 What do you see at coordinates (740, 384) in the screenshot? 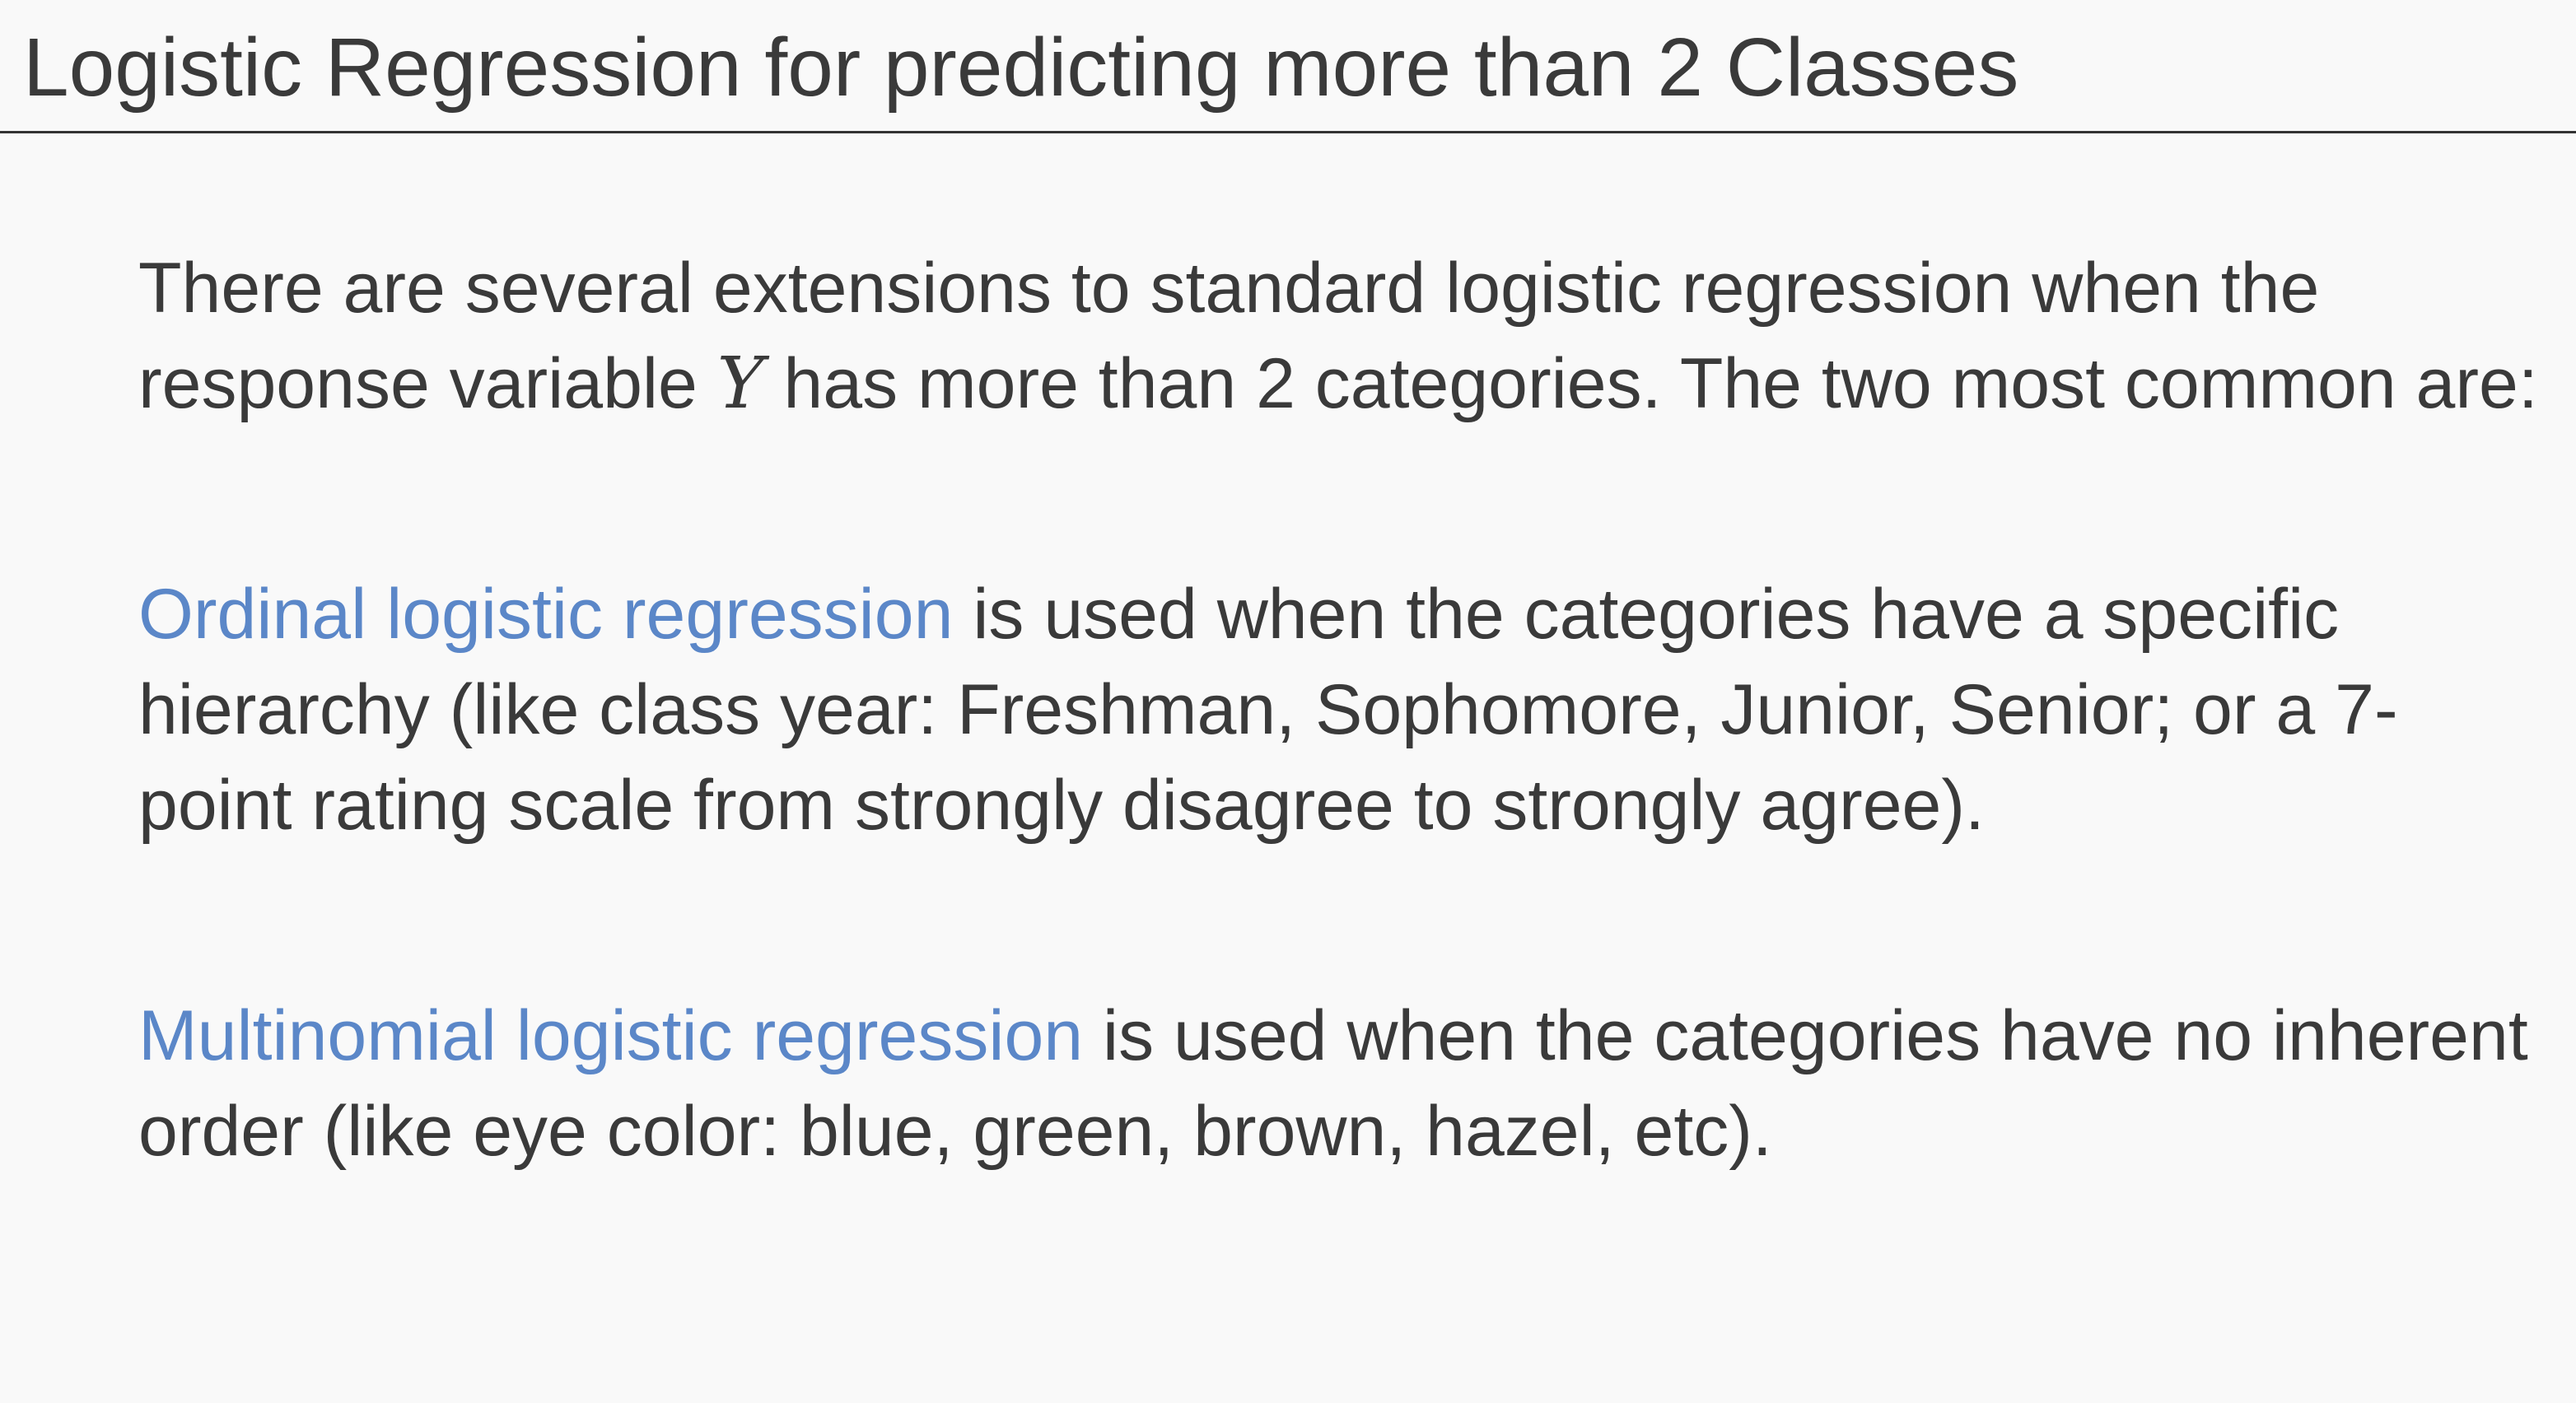
I see `response-variable: Y` at bounding box center [740, 384].